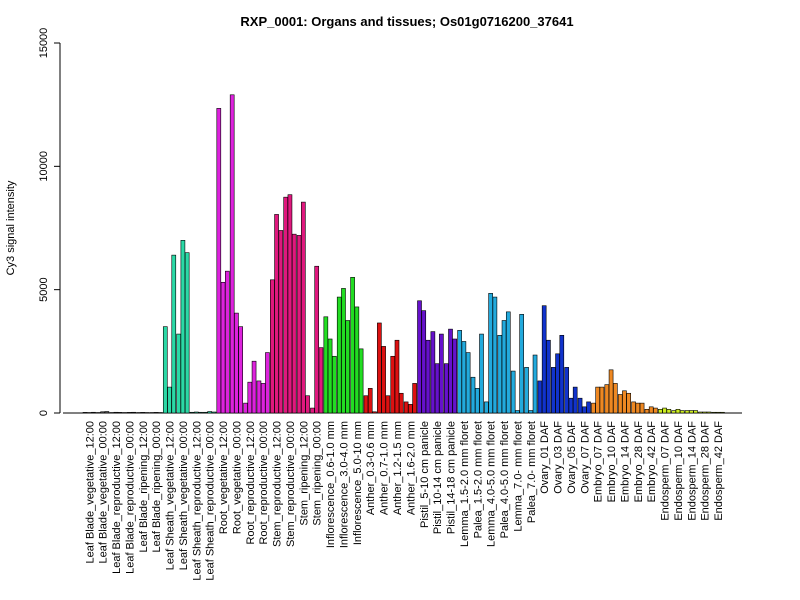  Describe the element at coordinates (44, 289) in the screenshot. I see `y-tick-label: 5000` at that location.